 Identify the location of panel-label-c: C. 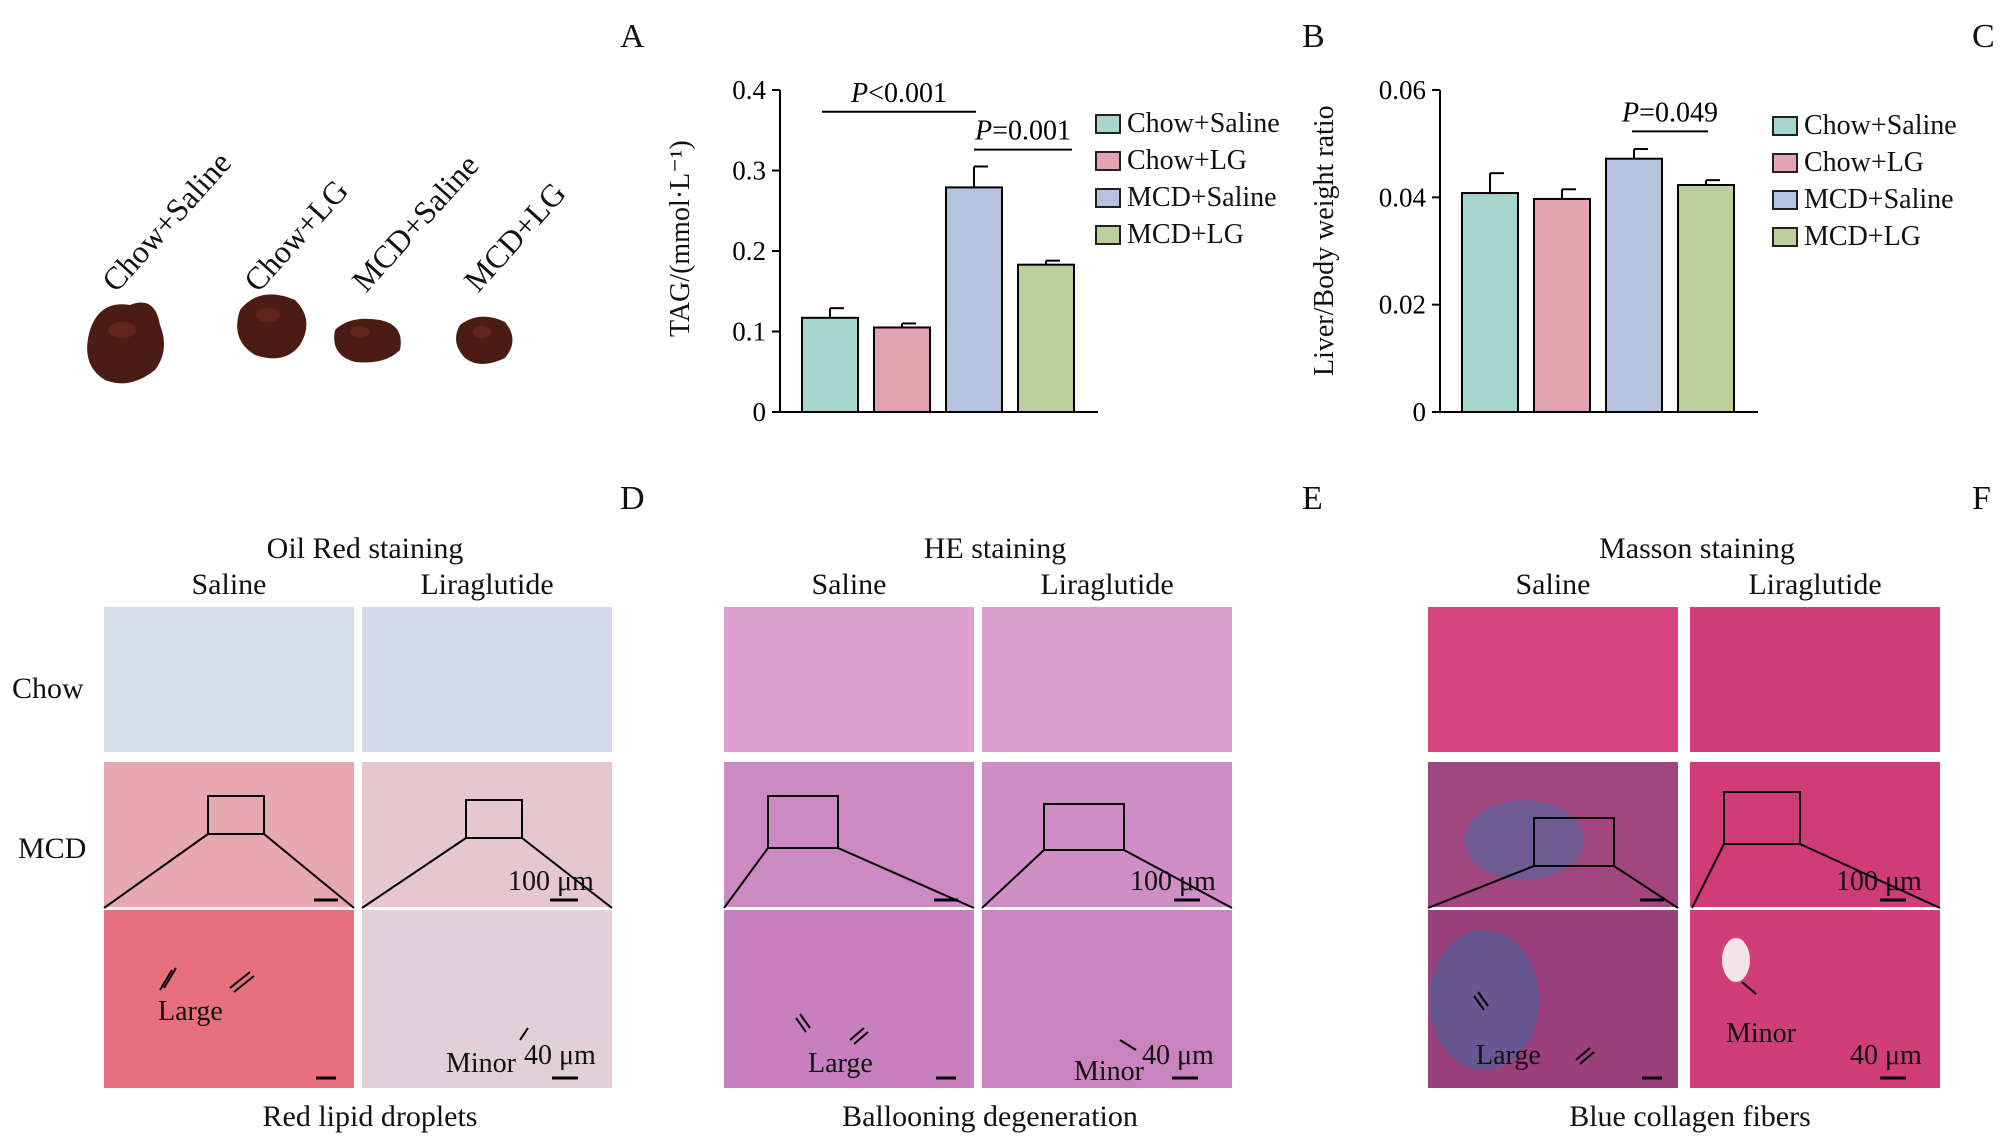
(1983, 36).